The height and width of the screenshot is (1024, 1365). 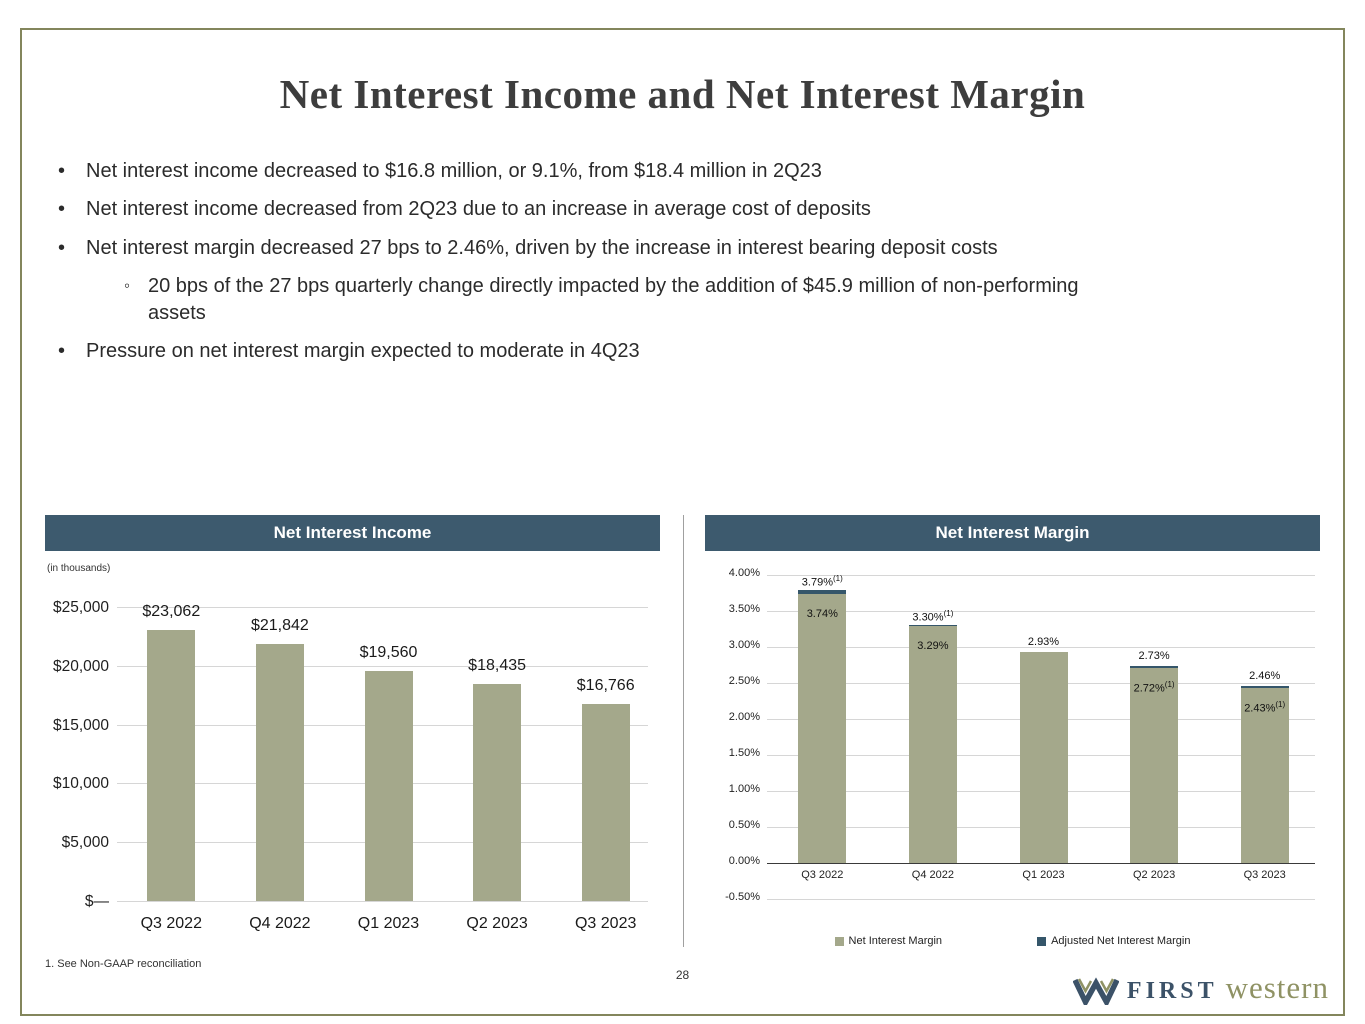 What do you see at coordinates (79, 568) in the screenshot?
I see `units-note: (in thousands)` at bounding box center [79, 568].